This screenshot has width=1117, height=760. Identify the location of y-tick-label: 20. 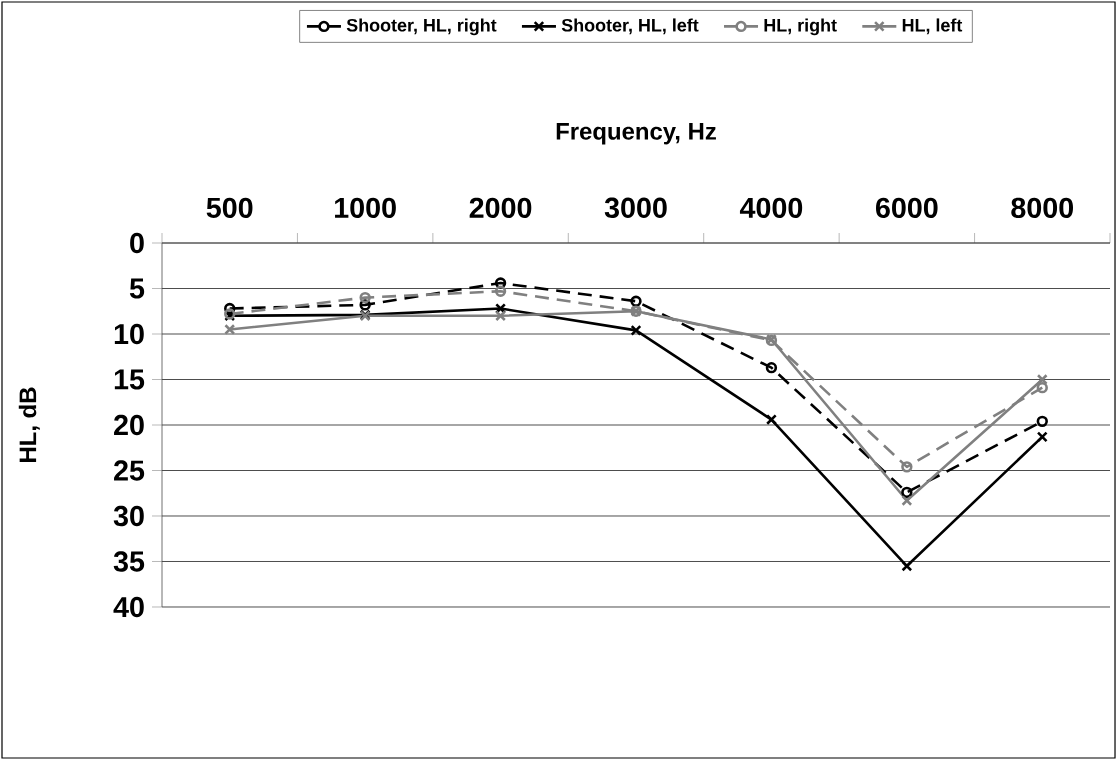
(129, 425).